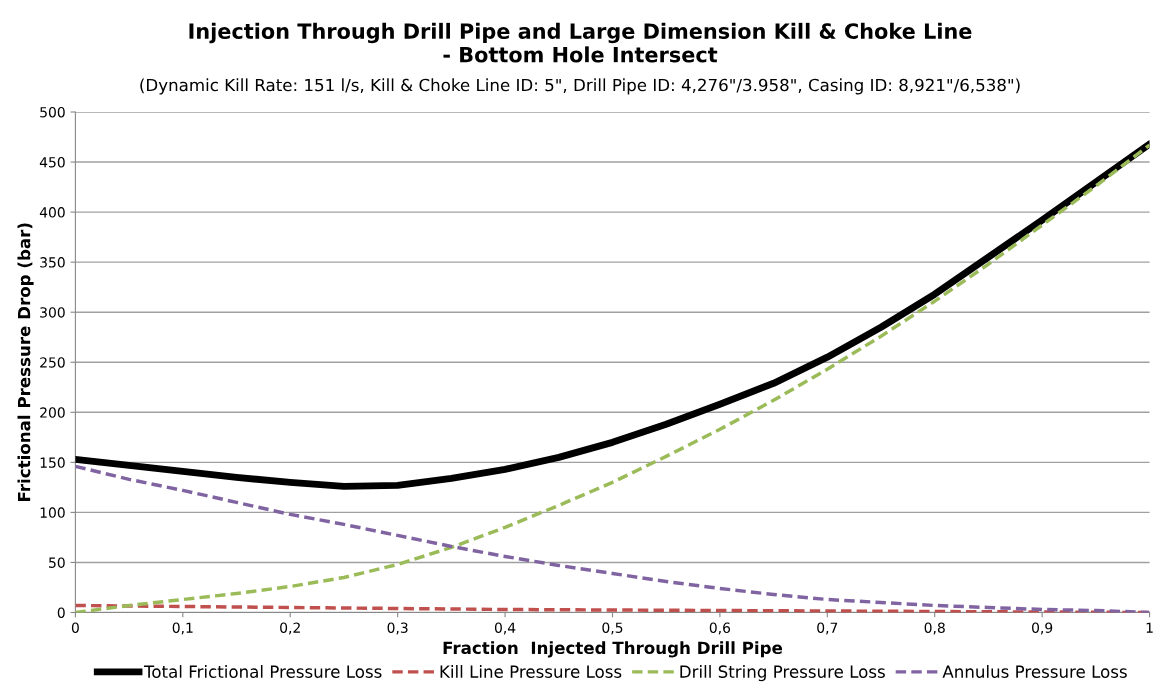 The width and height of the screenshot is (1160, 700). I want to click on x-tick-label: 1, so click(1149, 627).